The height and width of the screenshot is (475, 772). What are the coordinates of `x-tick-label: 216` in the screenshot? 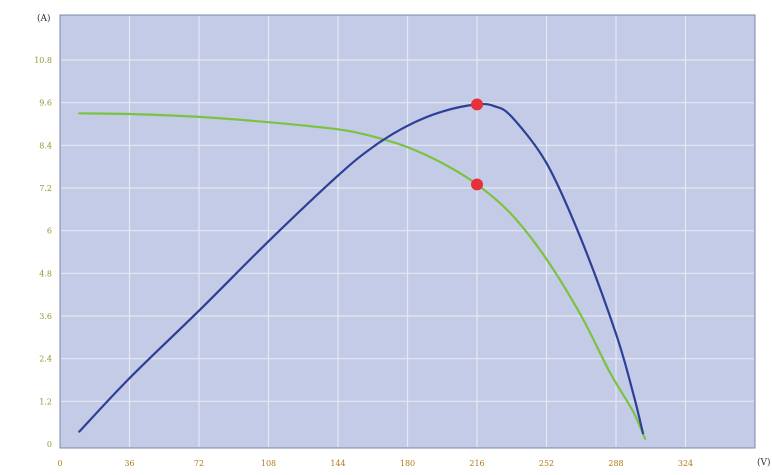 It's located at (476, 463).